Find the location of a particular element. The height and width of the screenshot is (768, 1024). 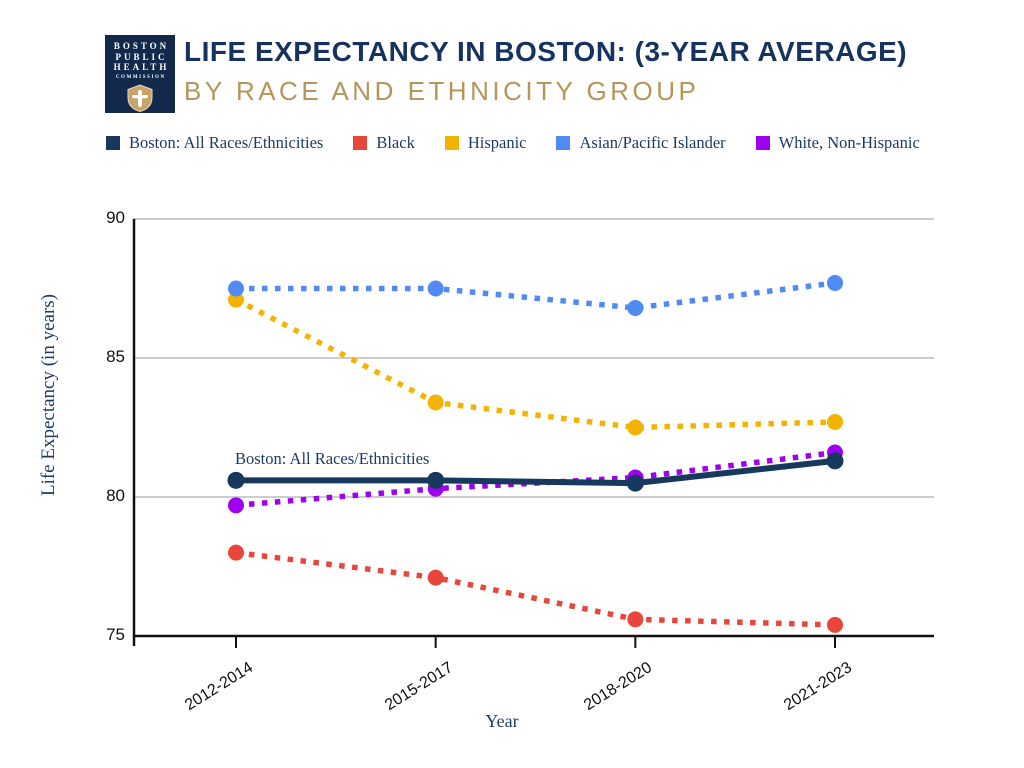

logo-line: COMMISSION is located at coordinates (140, 77).